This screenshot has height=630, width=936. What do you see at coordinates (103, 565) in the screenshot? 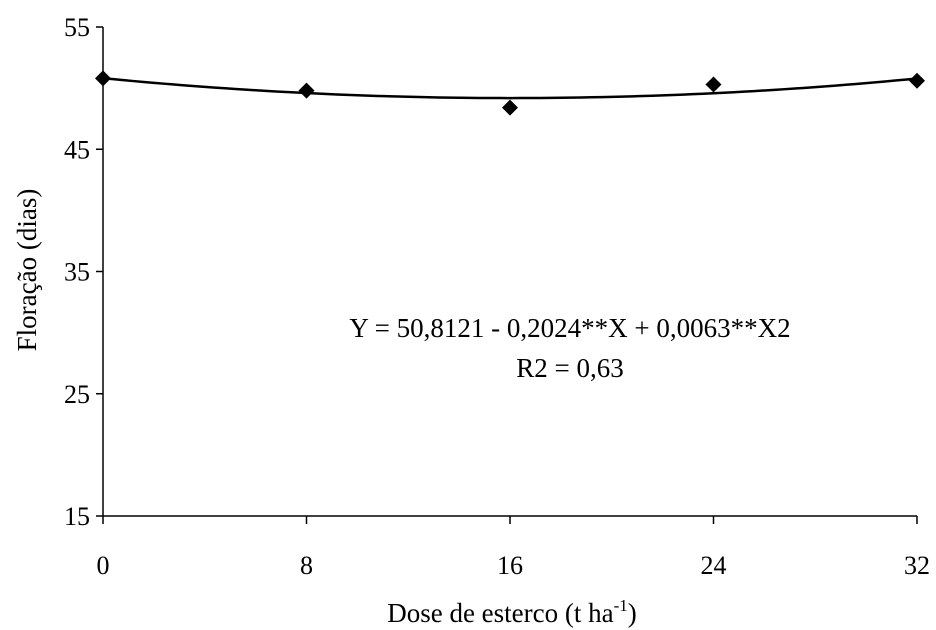
I see `x-tick-label: 0` at bounding box center [103, 565].